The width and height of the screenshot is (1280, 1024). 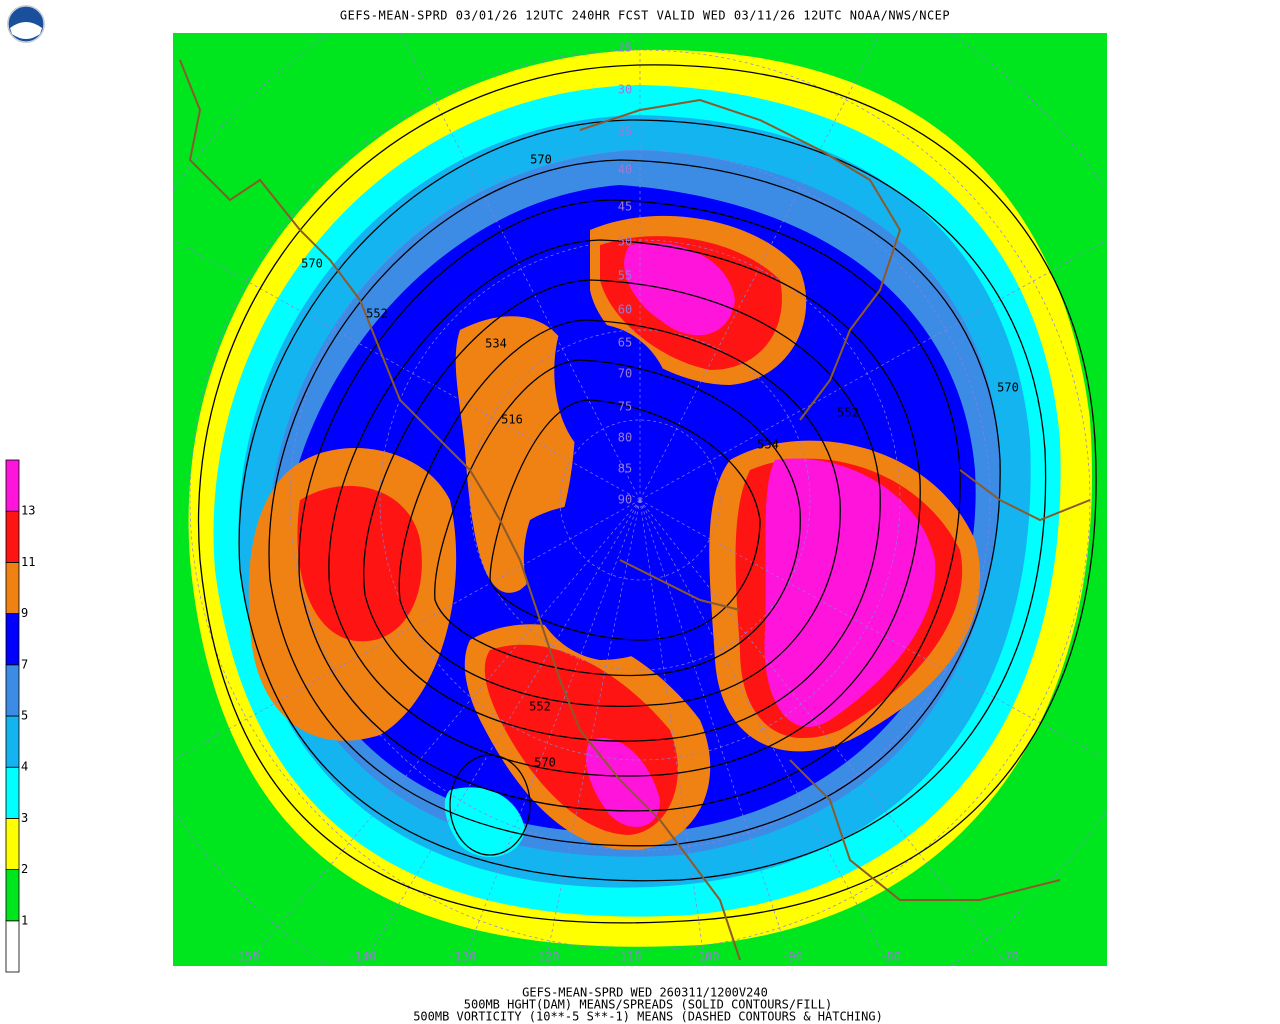 I want to click on latitude-label: 35, so click(x=625, y=132).